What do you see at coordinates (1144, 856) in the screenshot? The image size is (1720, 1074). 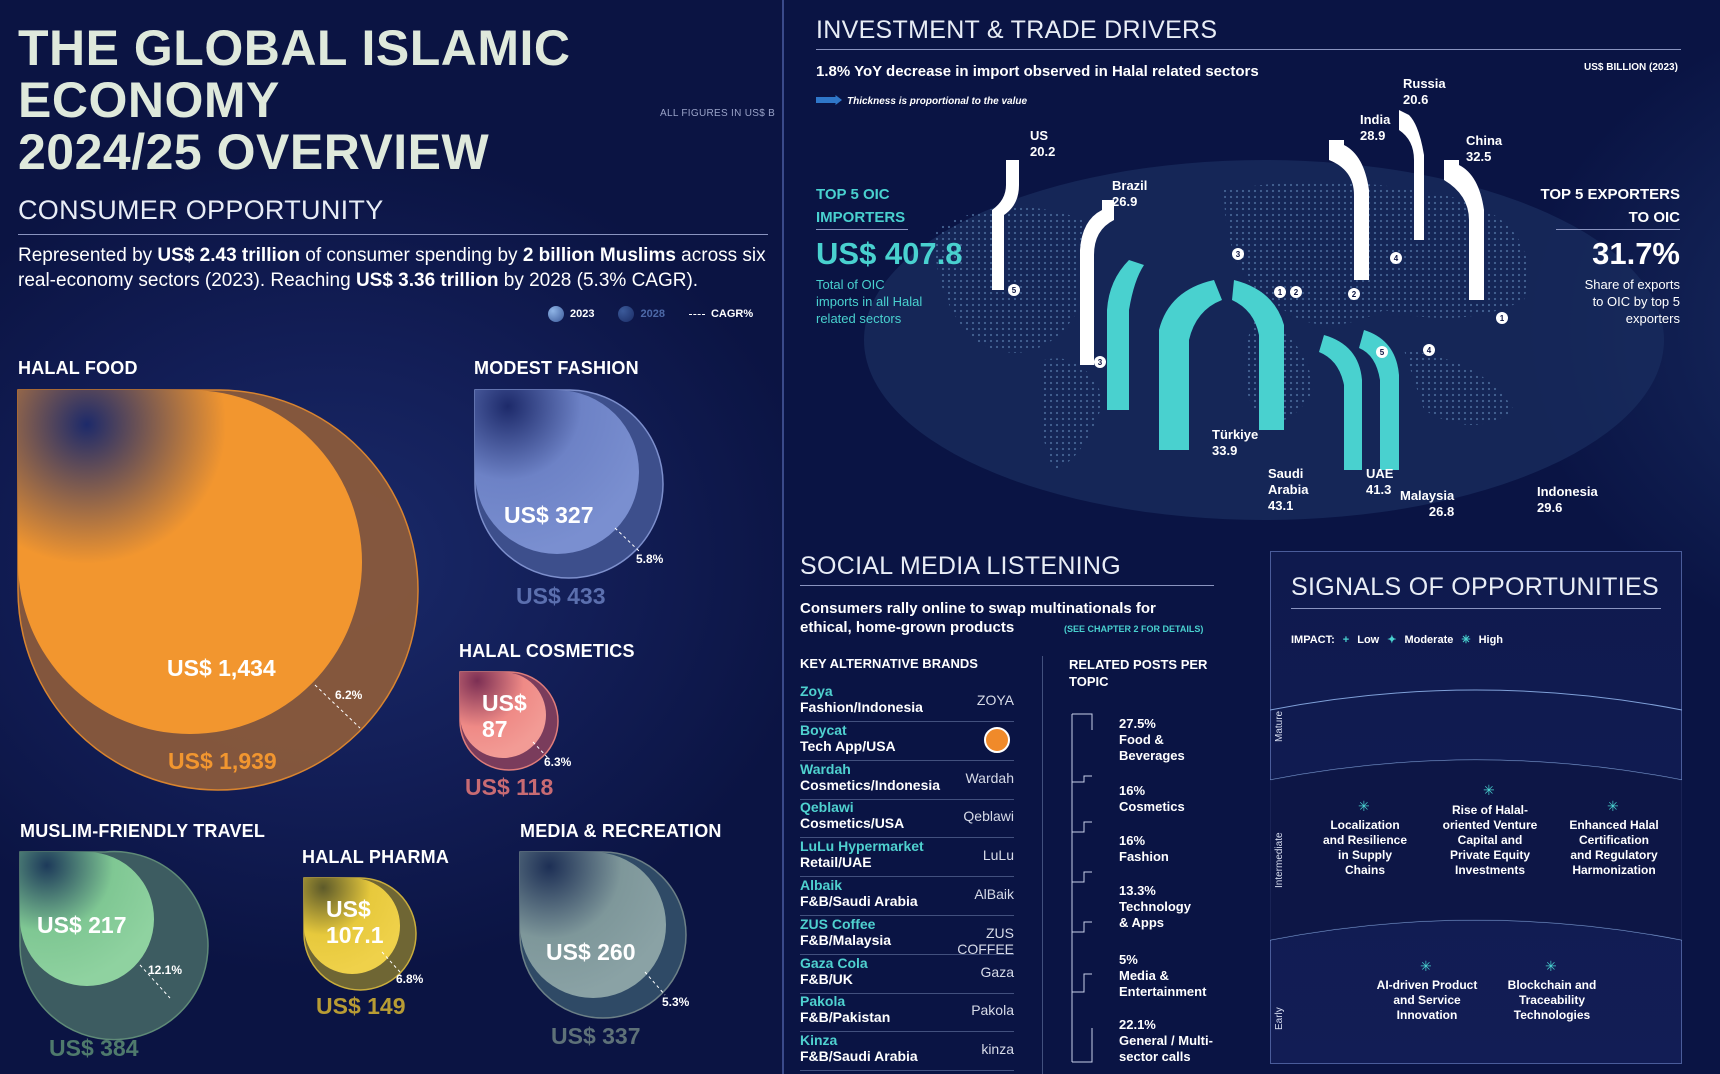 I see `topic-label-1: Fashion` at bounding box center [1144, 856].